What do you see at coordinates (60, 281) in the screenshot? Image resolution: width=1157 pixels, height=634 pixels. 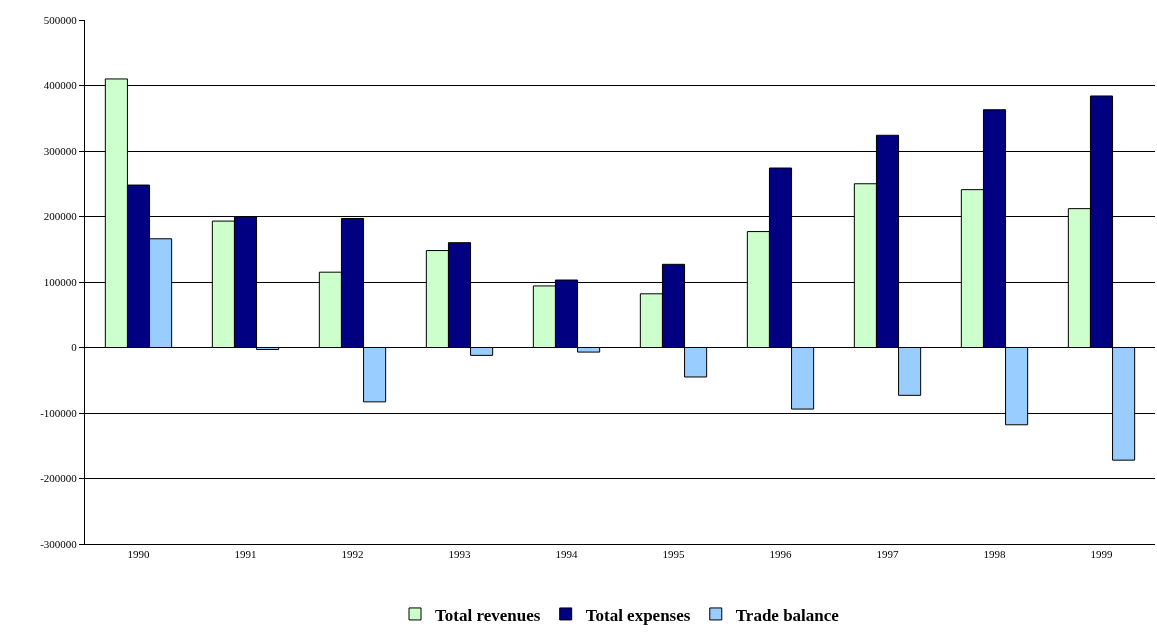 I see `y-tick-label: 100000` at bounding box center [60, 281].